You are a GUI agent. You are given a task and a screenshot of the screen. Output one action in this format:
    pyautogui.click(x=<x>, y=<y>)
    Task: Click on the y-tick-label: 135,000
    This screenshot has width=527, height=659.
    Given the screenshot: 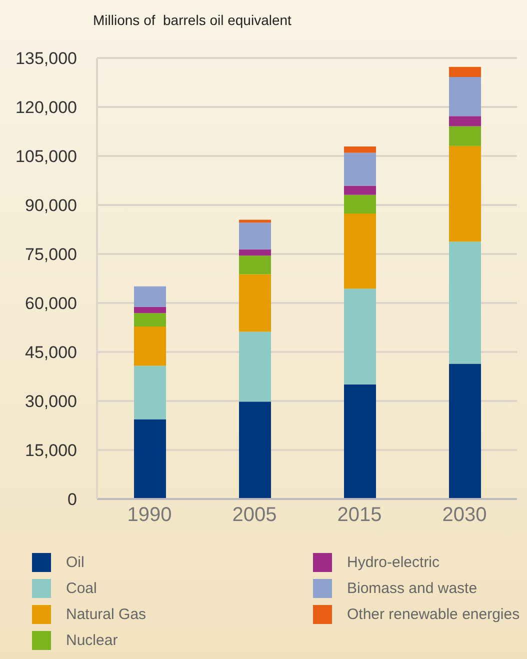 What is the action you would take?
    pyautogui.click(x=46, y=58)
    